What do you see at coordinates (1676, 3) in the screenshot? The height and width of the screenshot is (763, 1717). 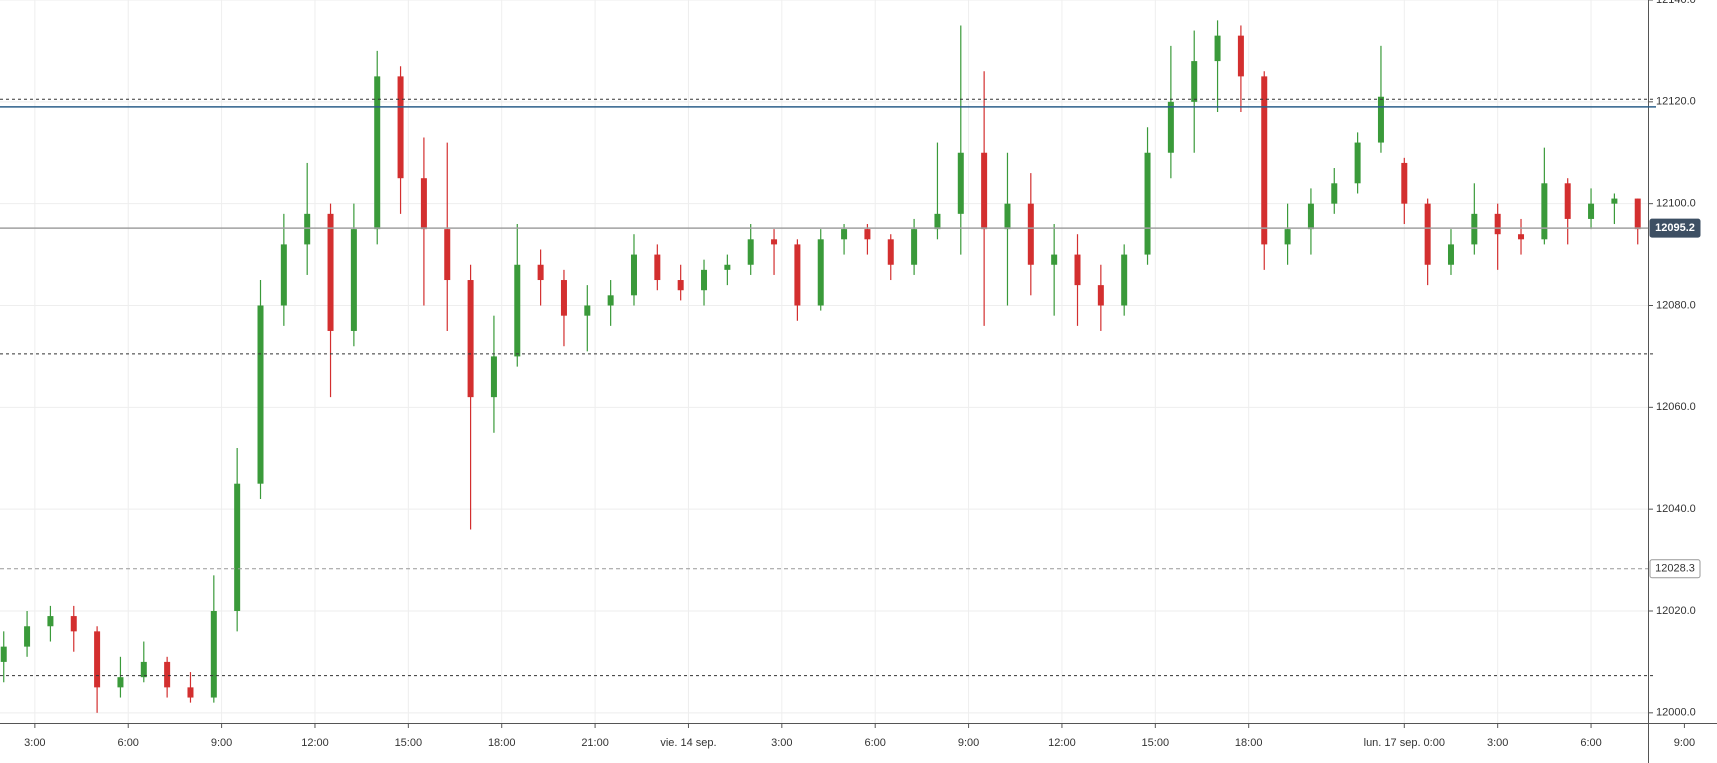 I see `y-tick-label: 12140.0` at bounding box center [1676, 3].